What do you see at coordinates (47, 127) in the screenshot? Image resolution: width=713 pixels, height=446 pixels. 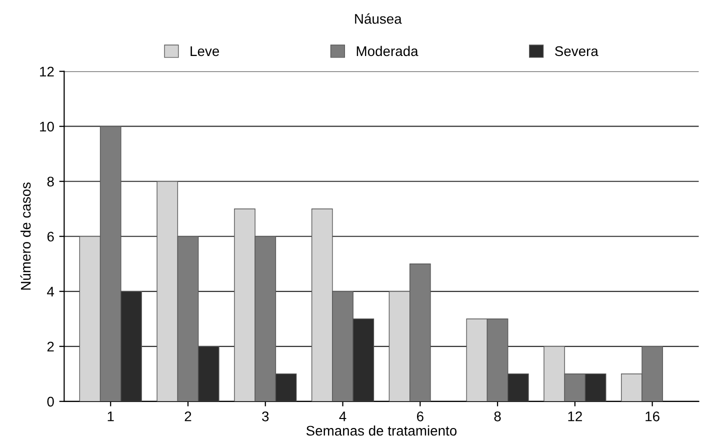 I see `y-tick-label: 10` at bounding box center [47, 127].